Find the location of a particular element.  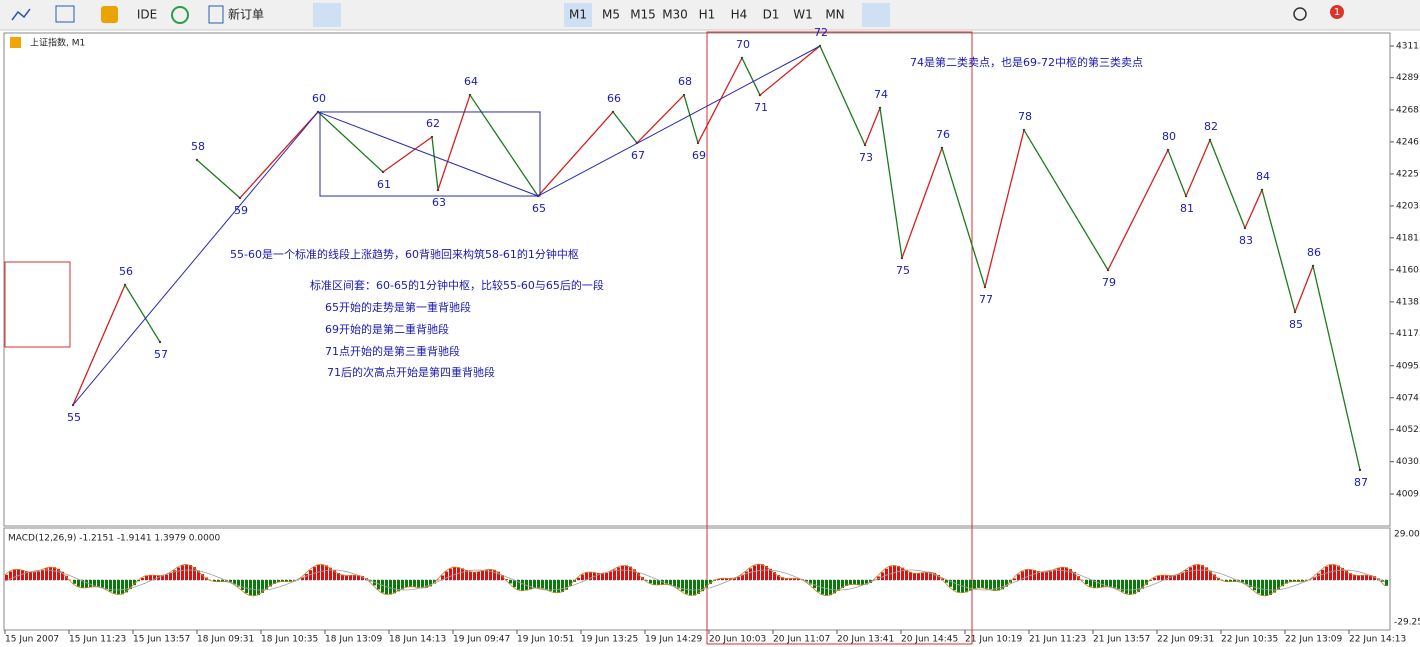

timeframe-button: H1 is located at coordinates (707, 15).